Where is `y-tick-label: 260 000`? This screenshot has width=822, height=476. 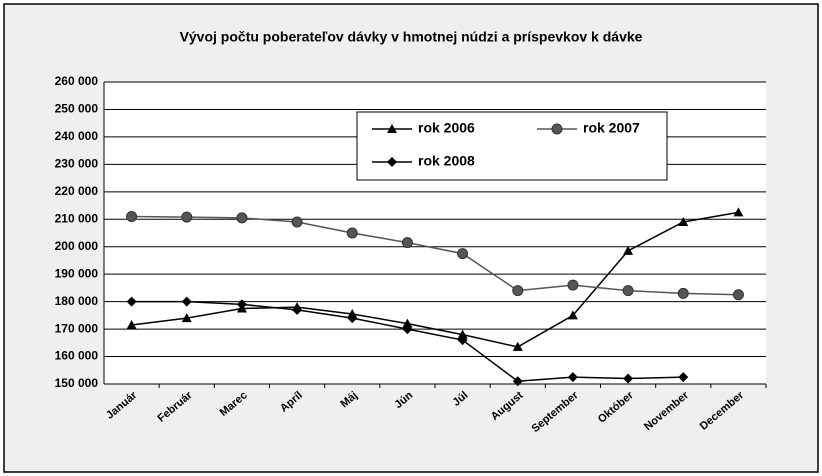 y-tick-label: 260 000 is located at coordinates (77, 81).